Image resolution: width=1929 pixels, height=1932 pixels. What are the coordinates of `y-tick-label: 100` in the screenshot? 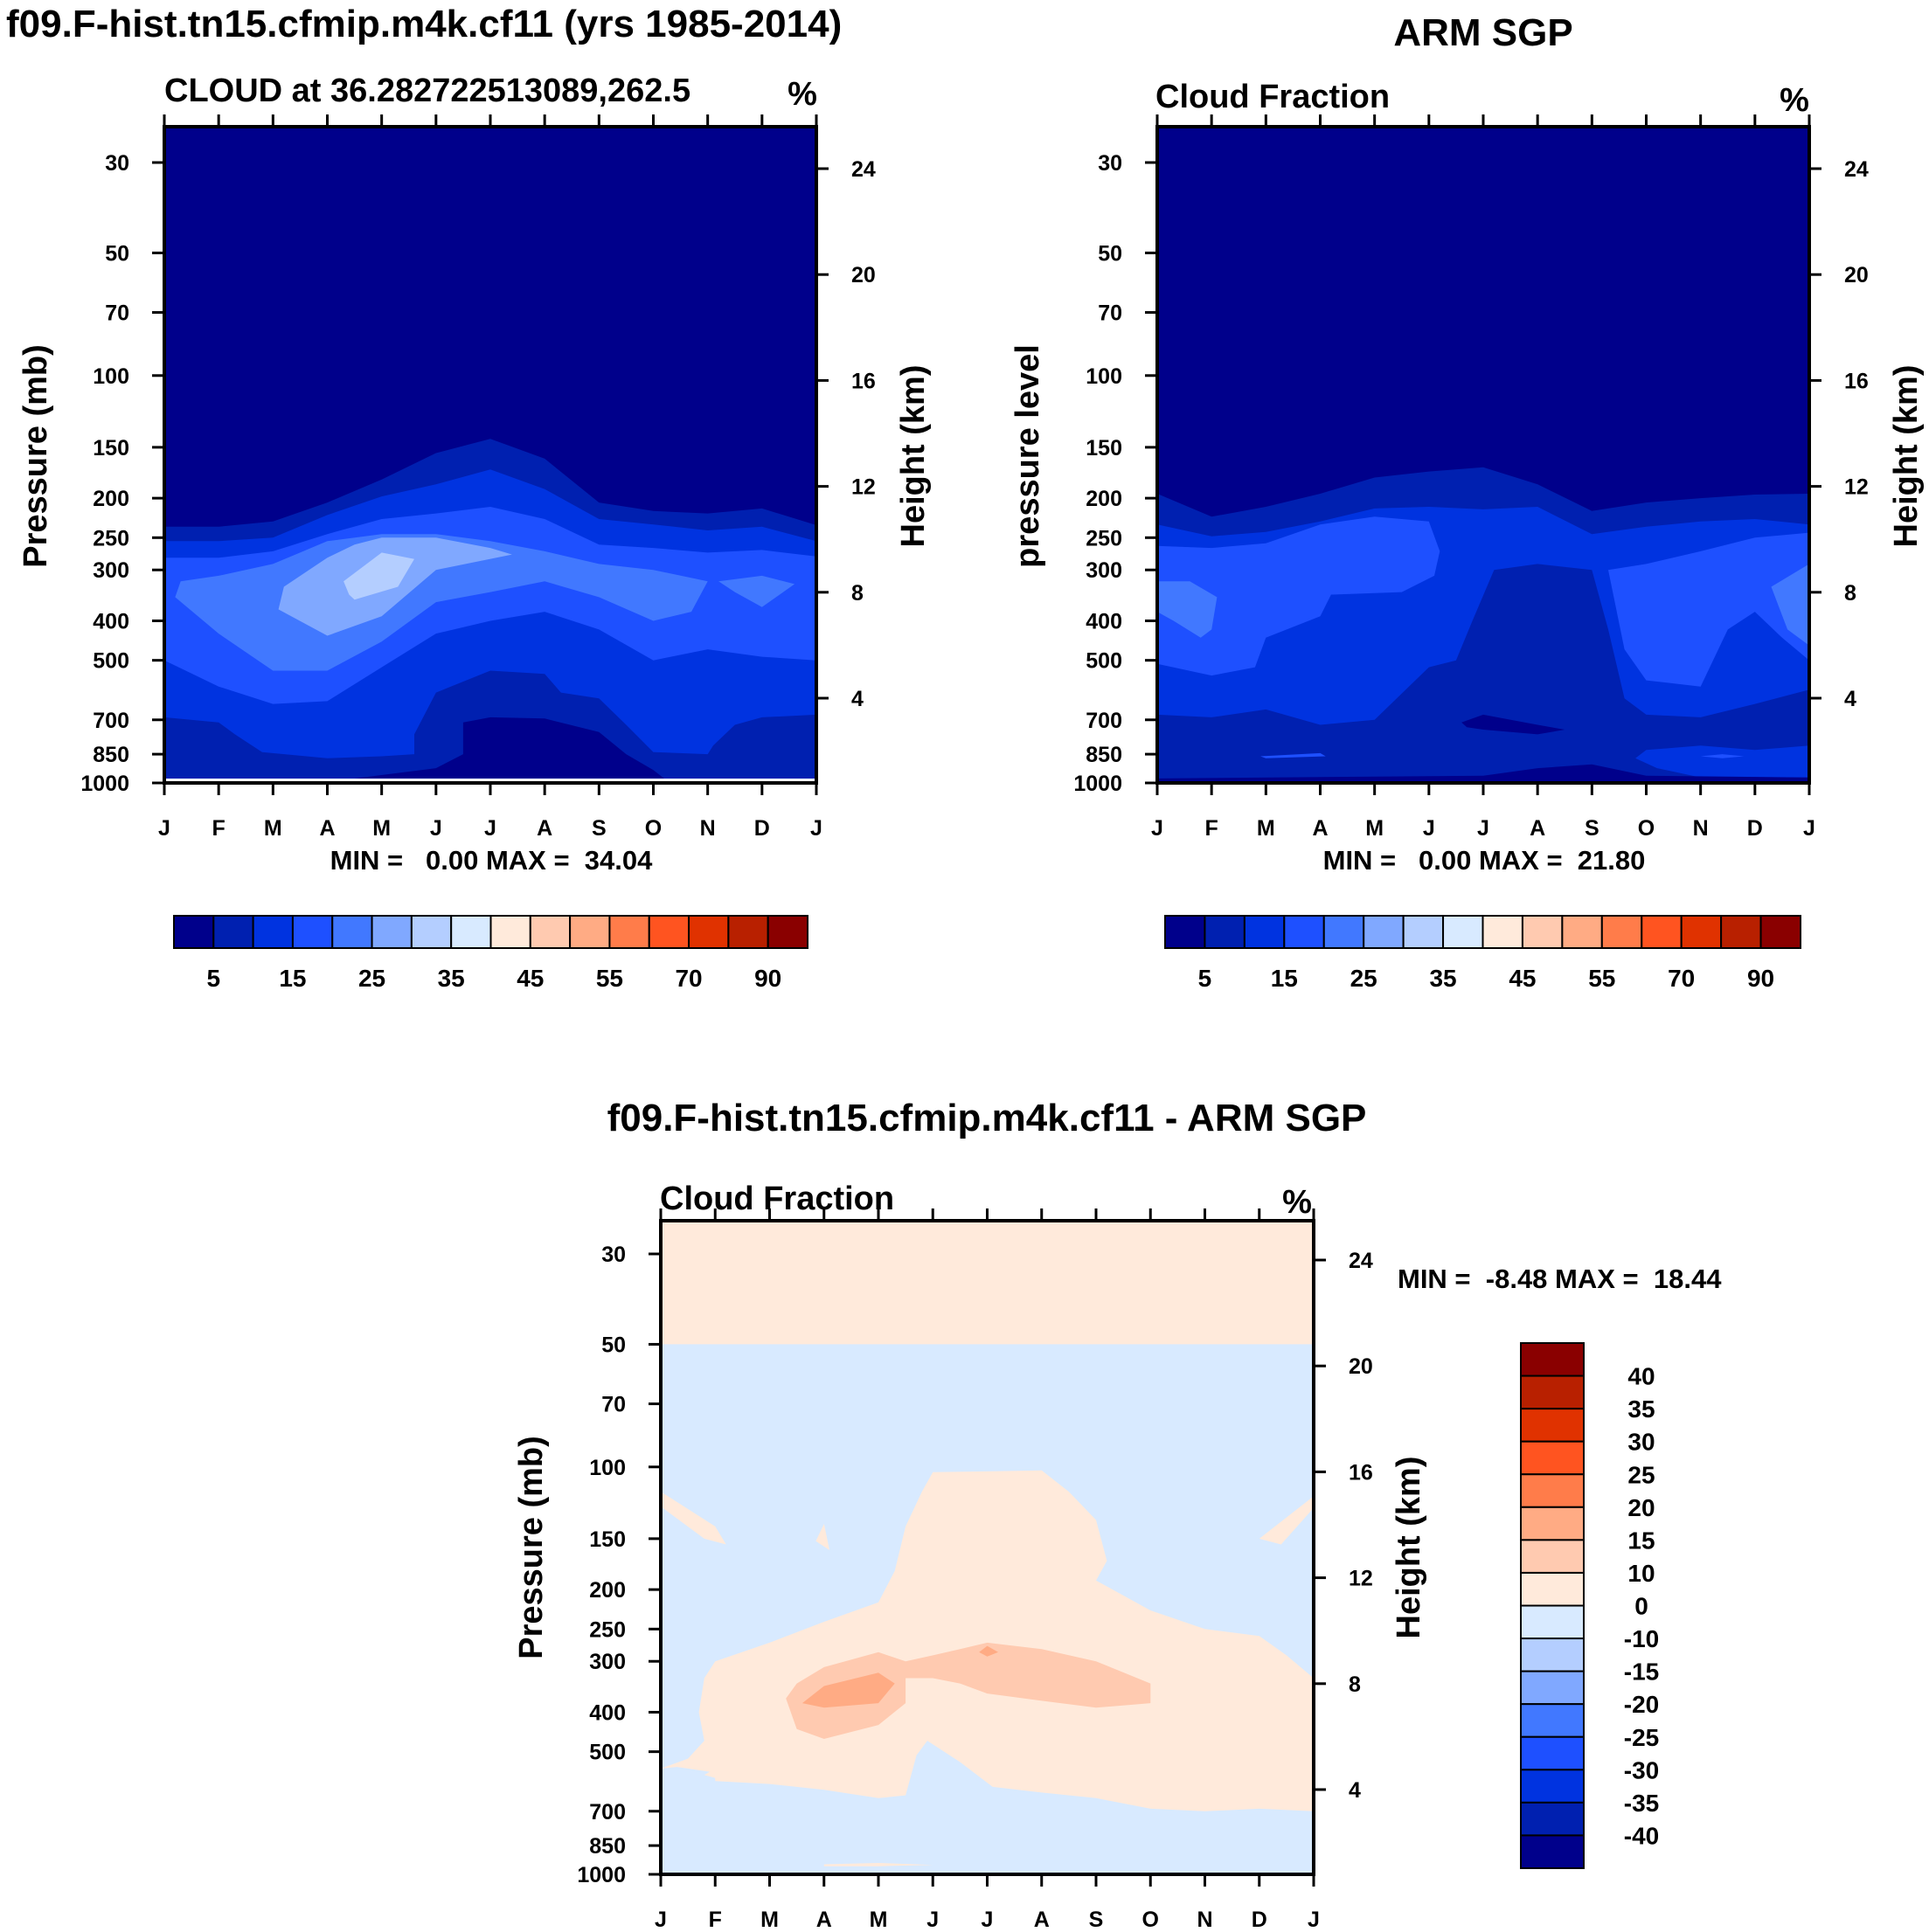 It's located at (111, 376).